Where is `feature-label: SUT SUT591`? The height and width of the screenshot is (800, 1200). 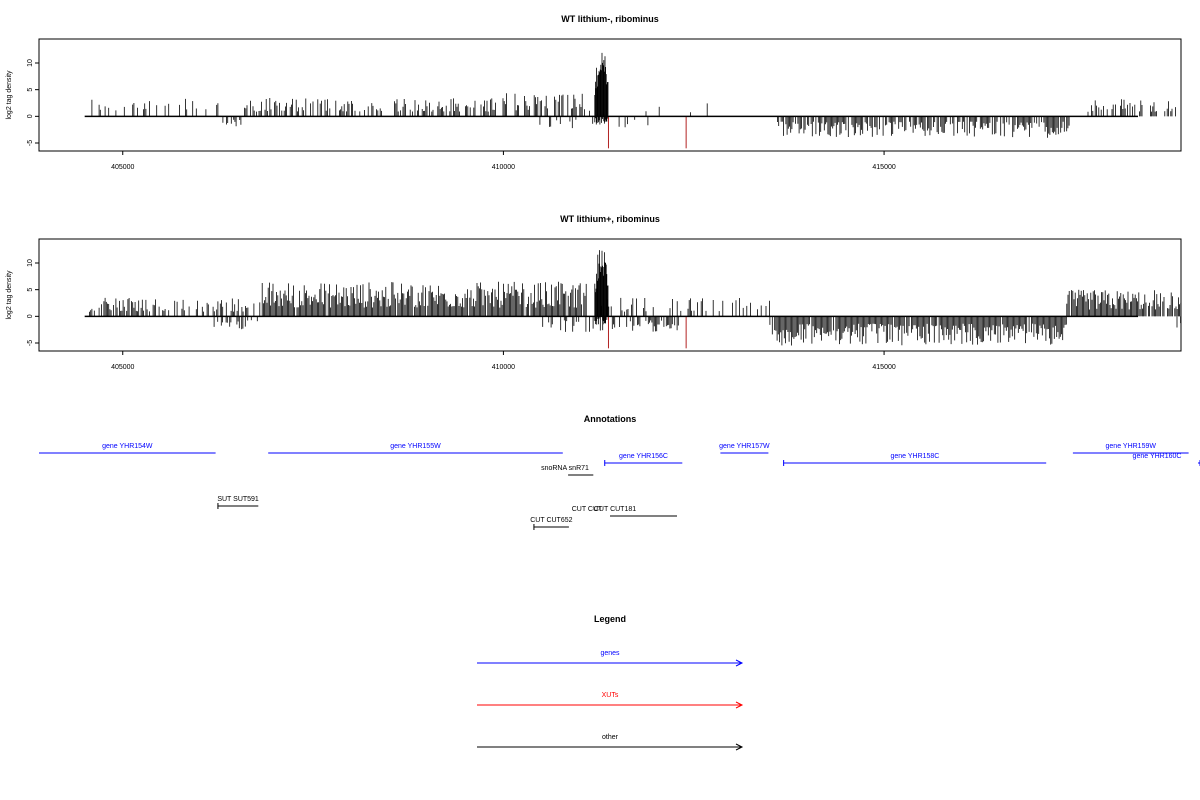
feature-label: SUT SUT591 is located at coordinates (238, 499).